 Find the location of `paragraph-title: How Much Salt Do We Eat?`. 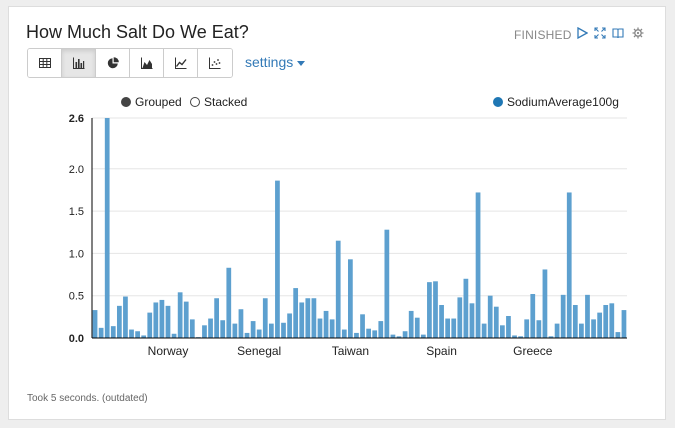

paragraph-title: How Much Salt Do We Eat? is located at coordinates (137, 32).